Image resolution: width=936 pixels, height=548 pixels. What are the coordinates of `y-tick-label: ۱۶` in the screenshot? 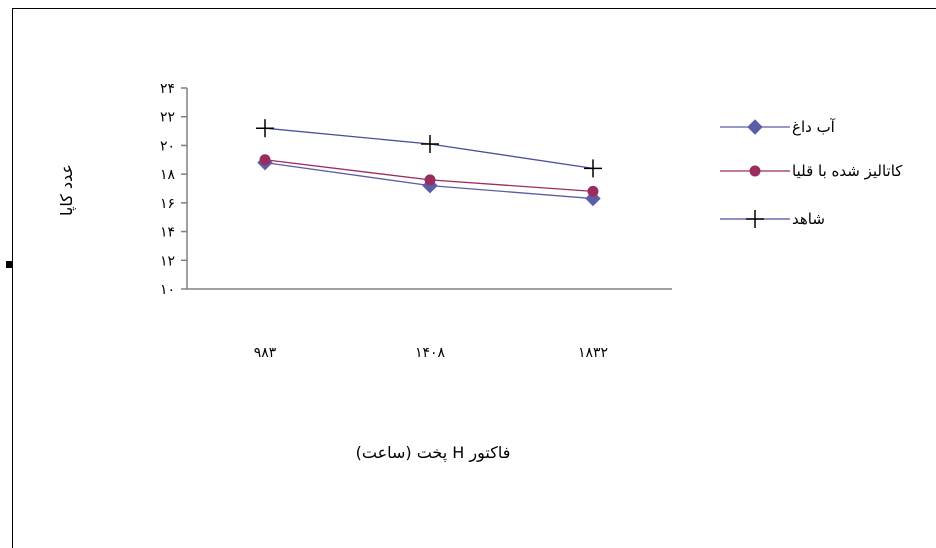 It's located at (167, 204).